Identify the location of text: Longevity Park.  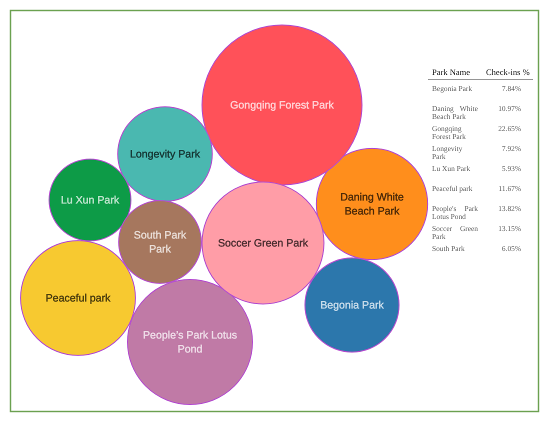
(165, 154).